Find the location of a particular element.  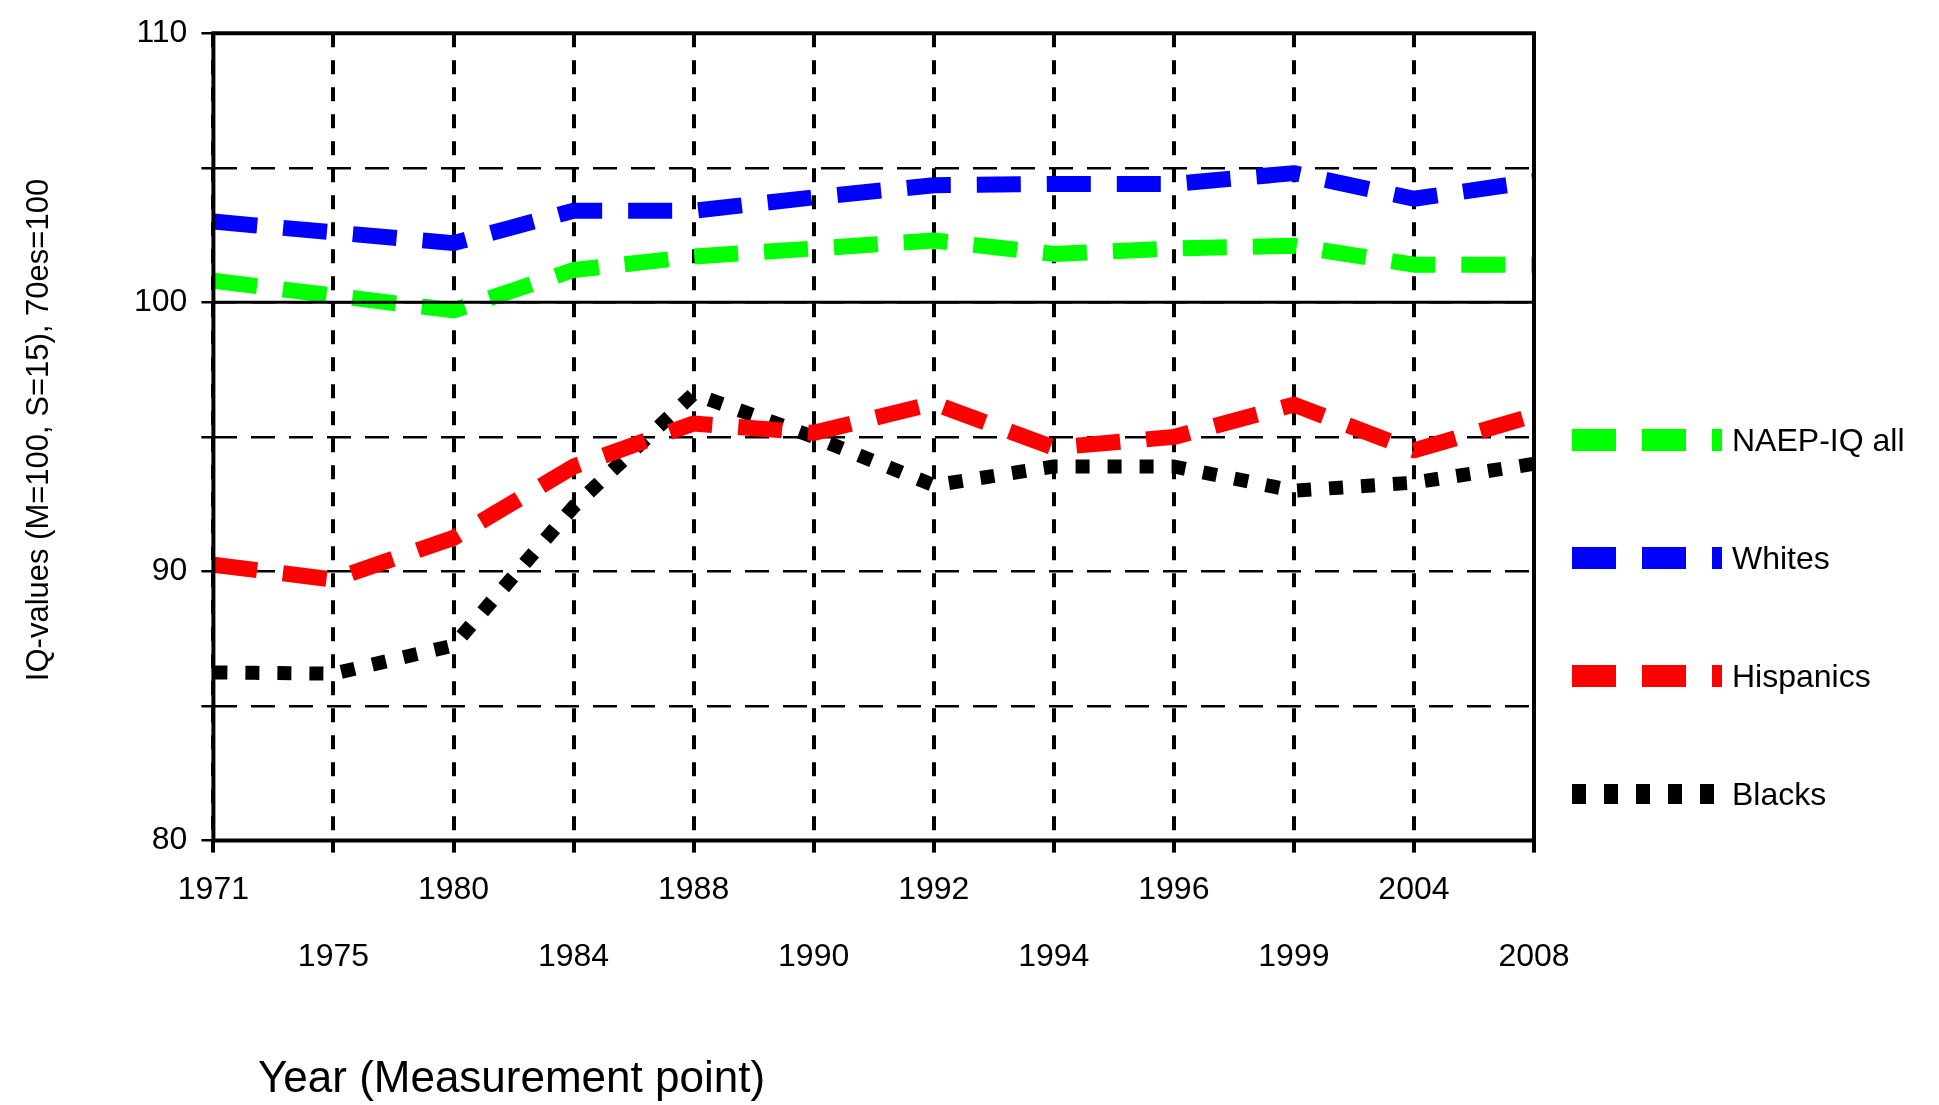

x-tick-label: 1999 is located at coordinates (1294, 955).